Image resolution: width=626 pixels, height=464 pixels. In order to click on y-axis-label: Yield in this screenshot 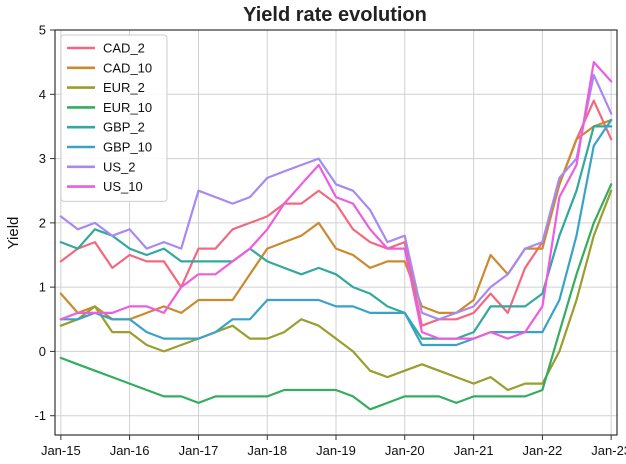, I will do `click(13, 233)`.